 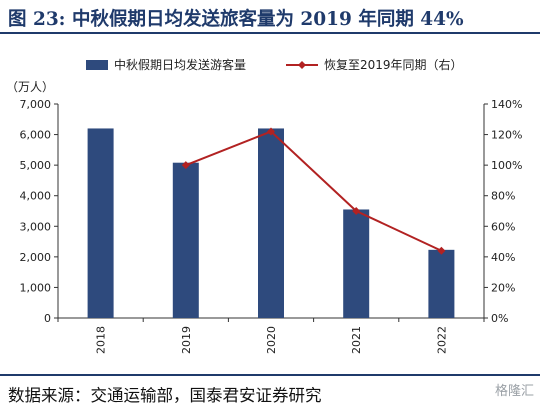 What do you see at coordinates (30, 87) in the screenshot?
I see `left-axis-unit: （万人）` at bounding box center [30, 87].